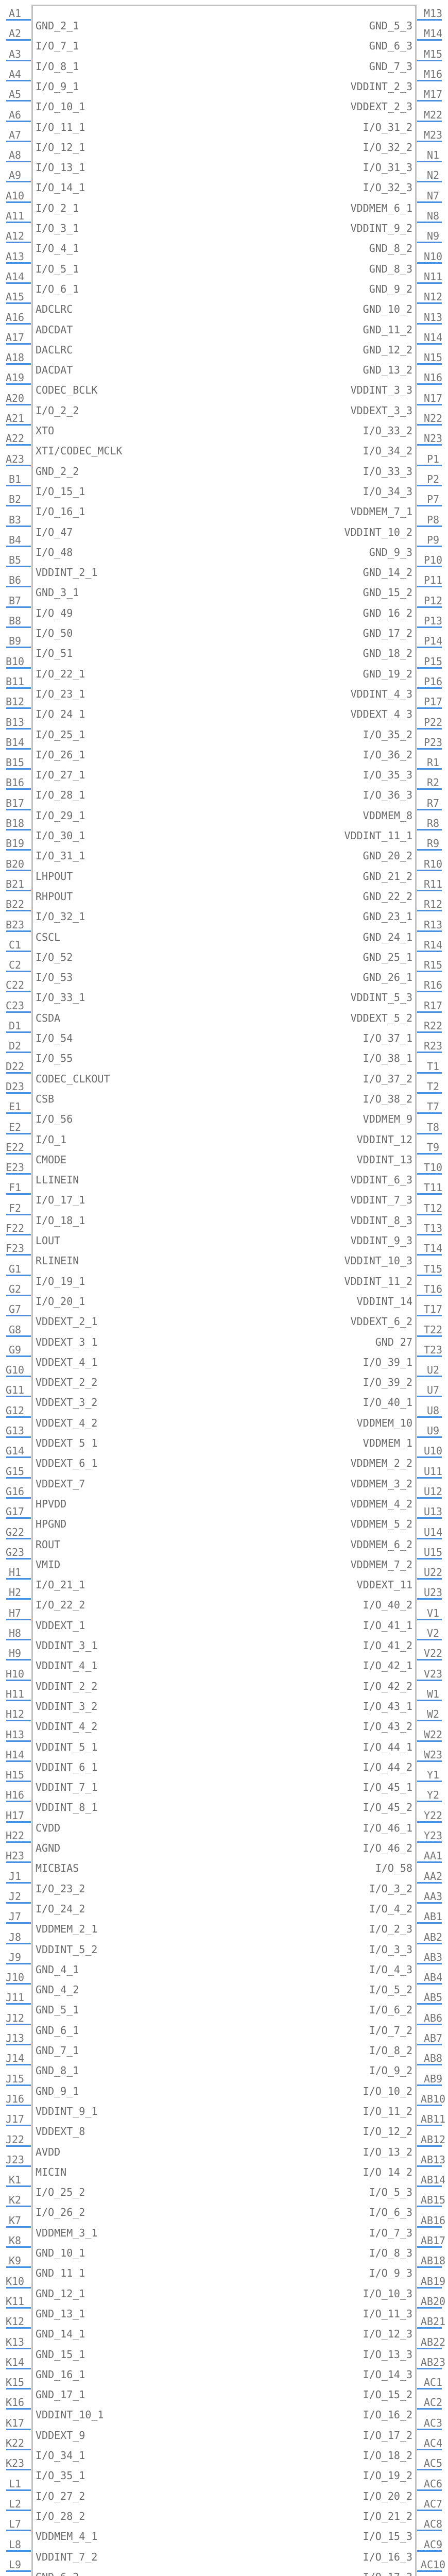 Image resolution: width=448 pixels, height=2576 pixels. Describe the element at coordinates (224, 1218) in the screenshot. I see `pin-row: T12 VDDINT_8_3` at that location.